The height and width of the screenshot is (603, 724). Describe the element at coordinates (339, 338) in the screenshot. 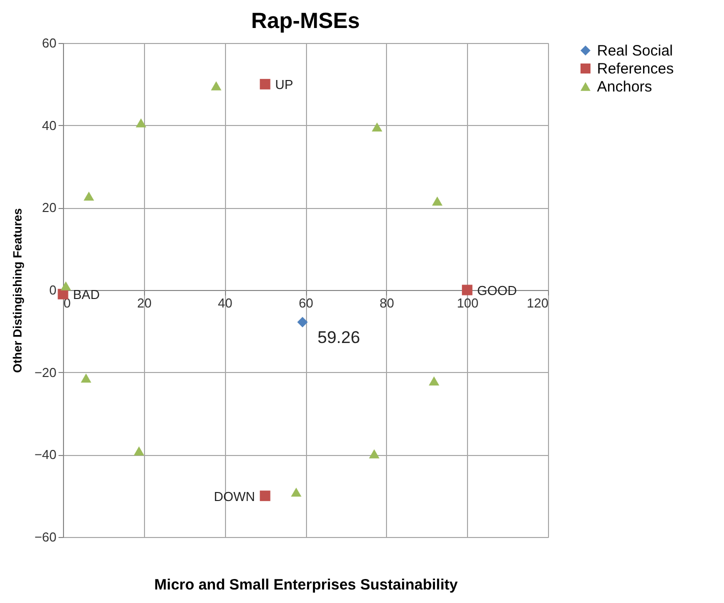

I see `annotation: 59.26` at that location.